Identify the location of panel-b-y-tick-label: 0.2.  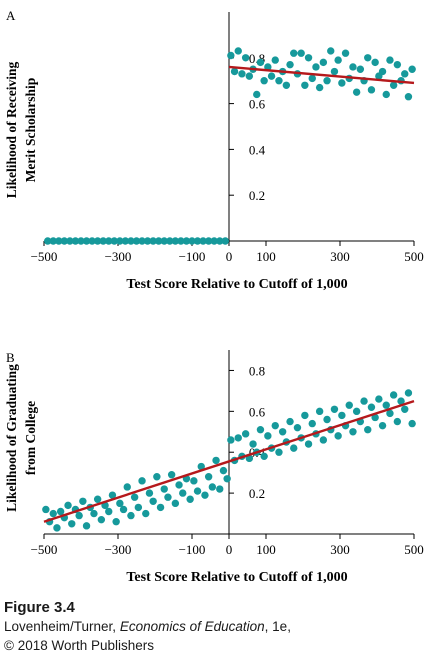
(257, 493).